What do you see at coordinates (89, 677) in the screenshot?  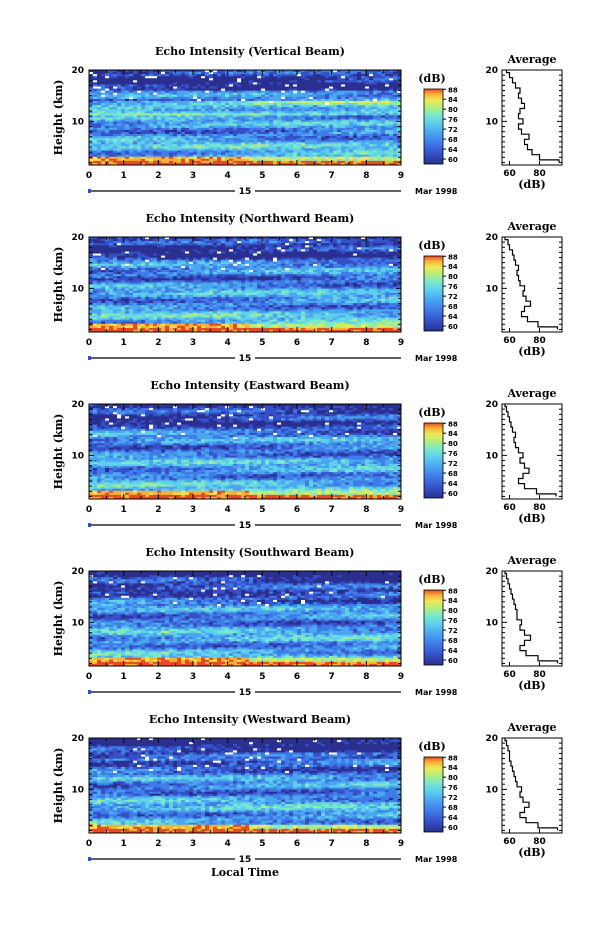 I see `x-tick-label: 0` at bounding box center [89, 677].